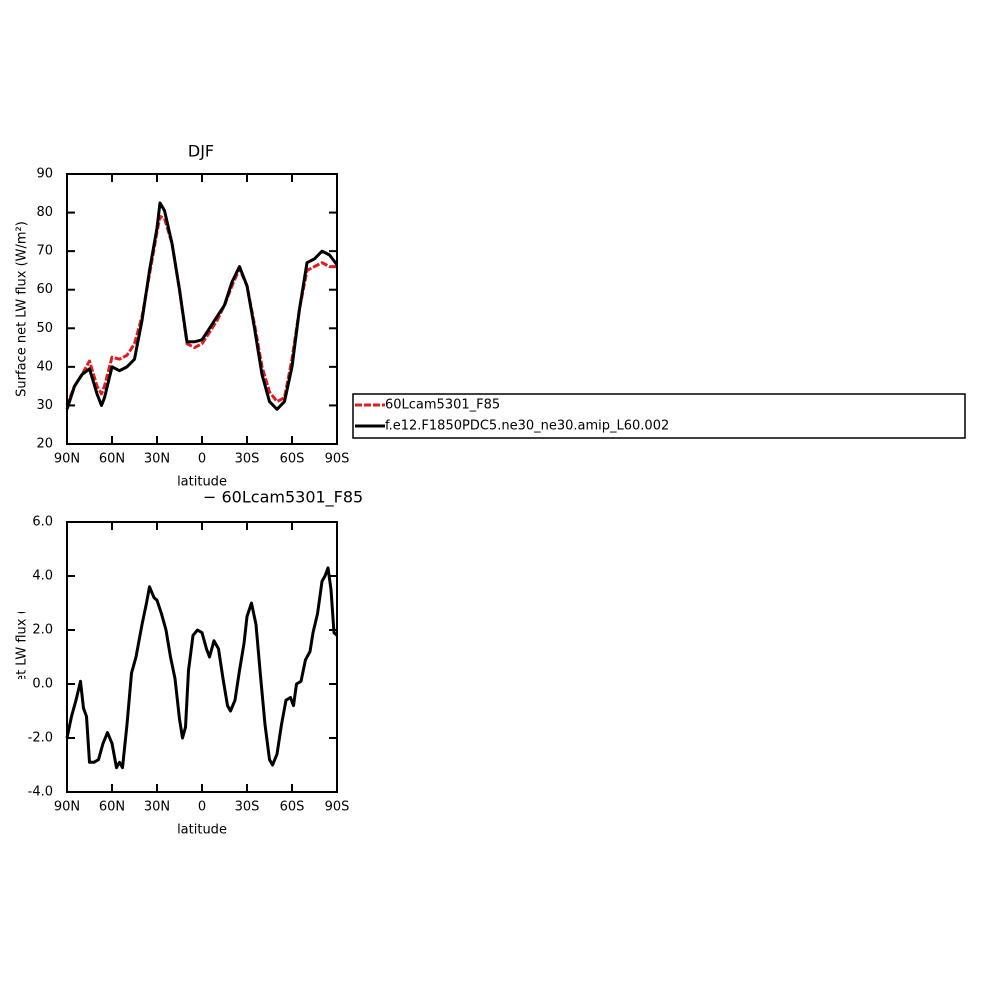  I want to click on legend-box, so click(659, 416).